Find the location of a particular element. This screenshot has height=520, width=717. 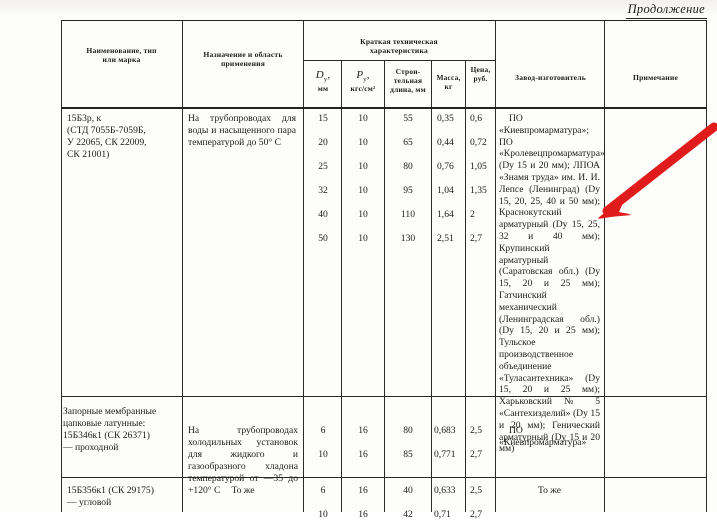

row-3-spec-1-mass: 0,71 is located at coordinates (442, 514).